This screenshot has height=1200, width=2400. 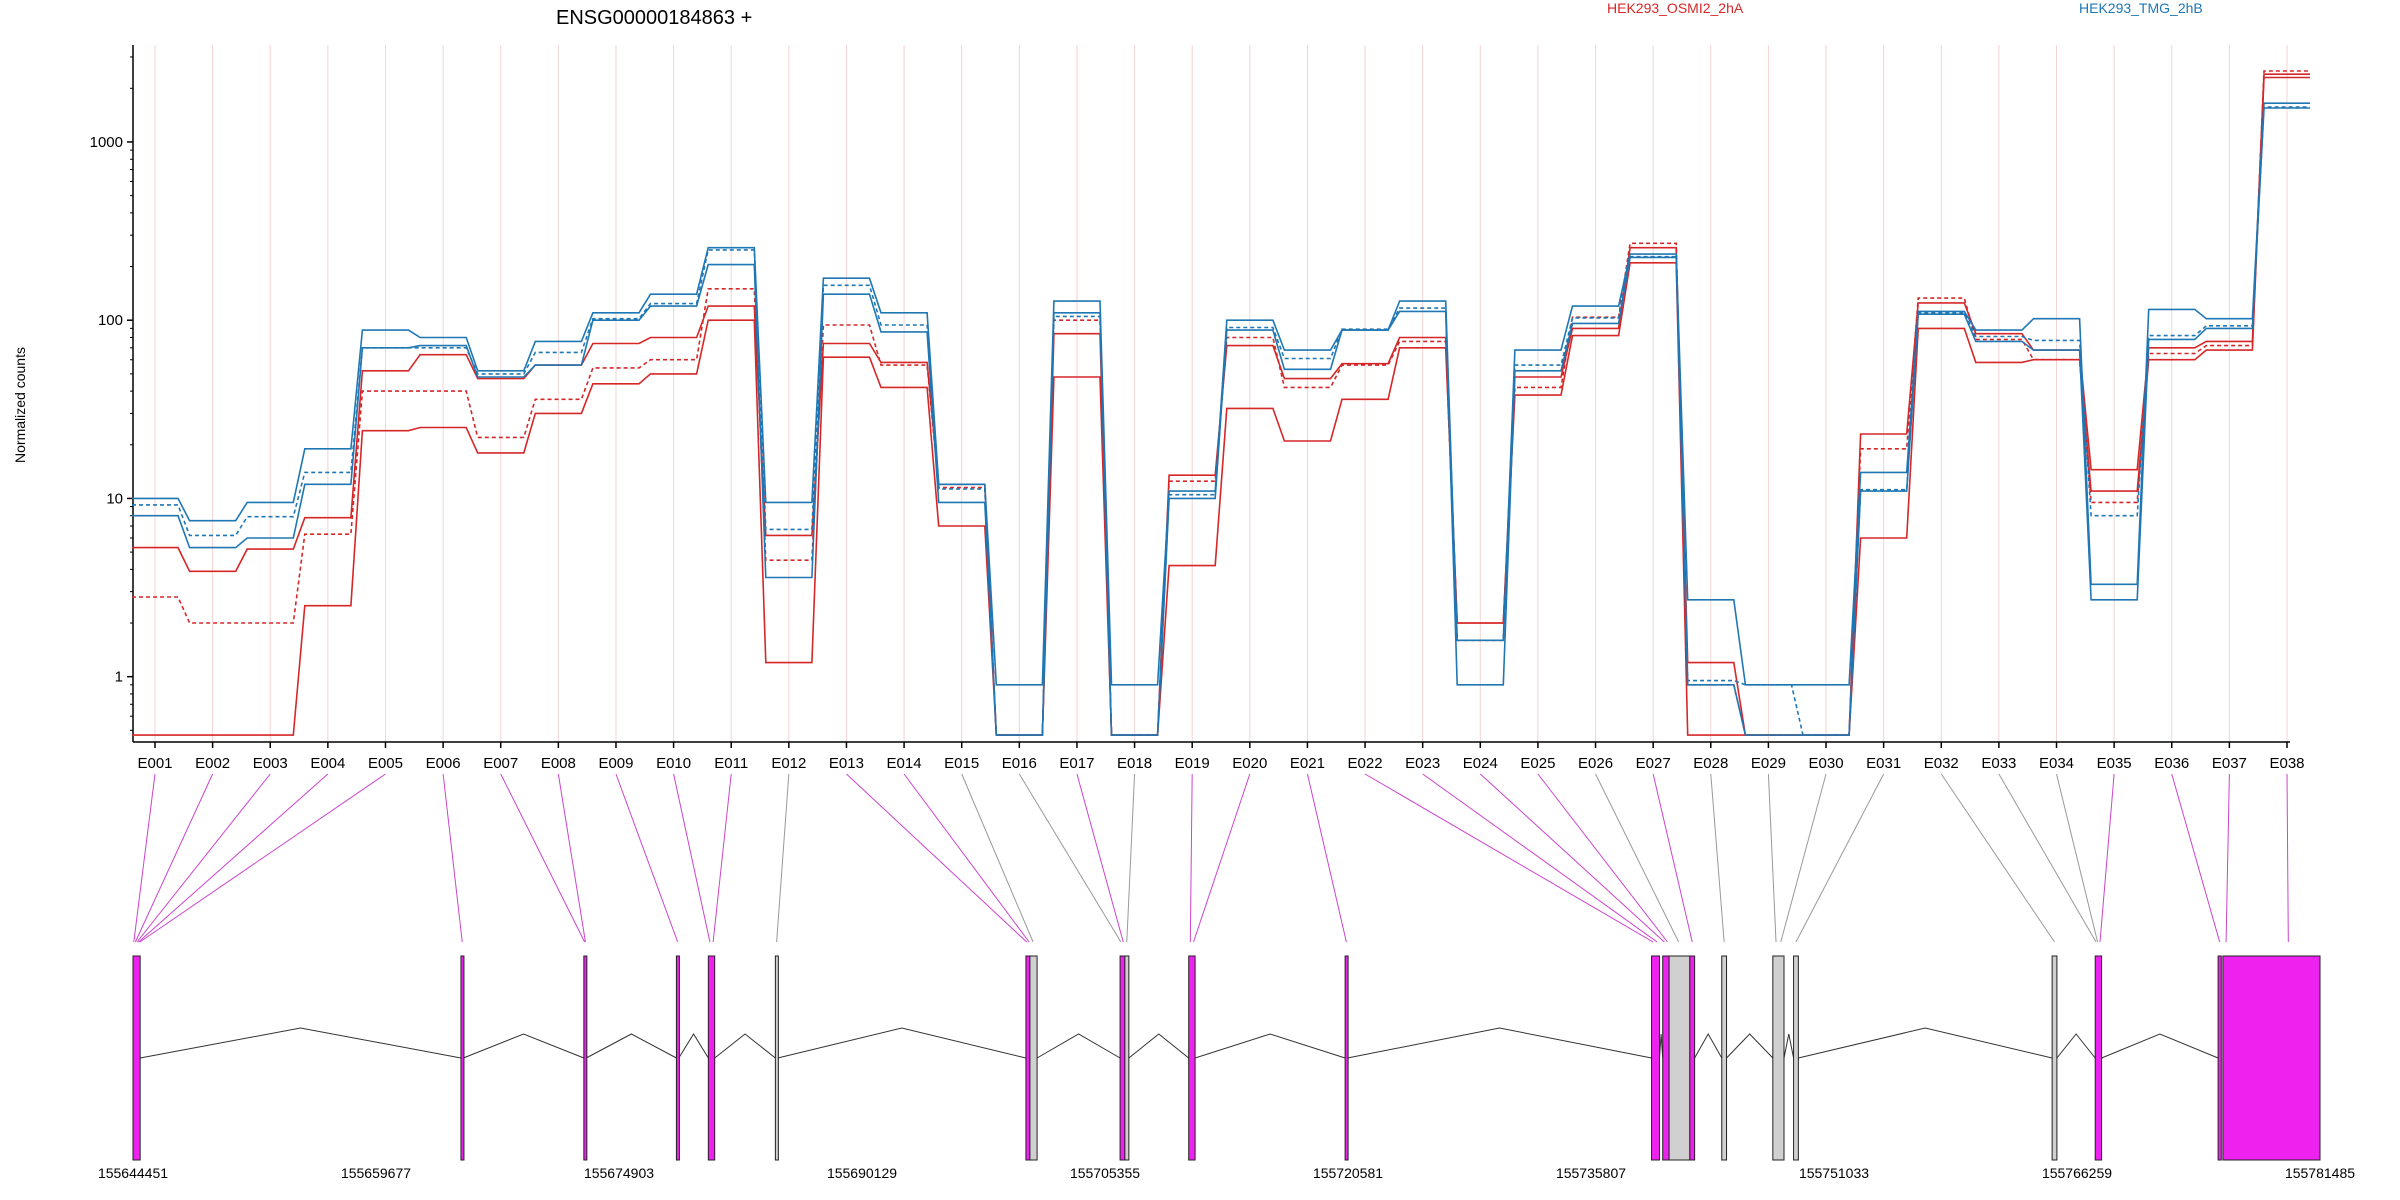 I want to click on x-tick-label-e017: E017, so click(x=1076, y=763).